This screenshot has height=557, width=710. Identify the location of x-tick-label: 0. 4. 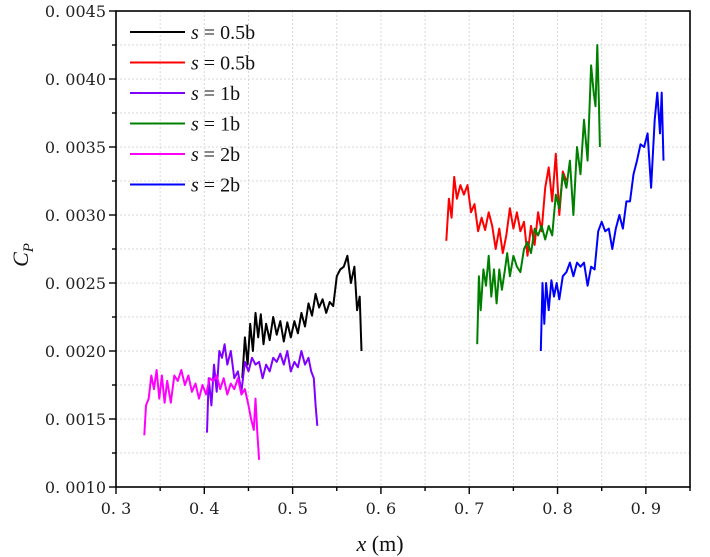
(204, 508).